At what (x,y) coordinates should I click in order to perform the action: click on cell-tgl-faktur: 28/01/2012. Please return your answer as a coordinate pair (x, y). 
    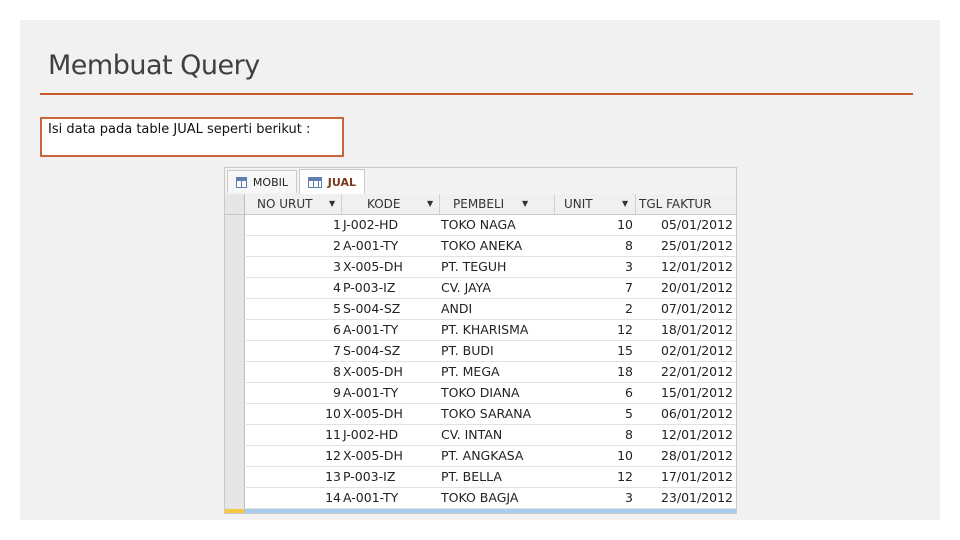
    Looking at the image, I should click on (696, 455).